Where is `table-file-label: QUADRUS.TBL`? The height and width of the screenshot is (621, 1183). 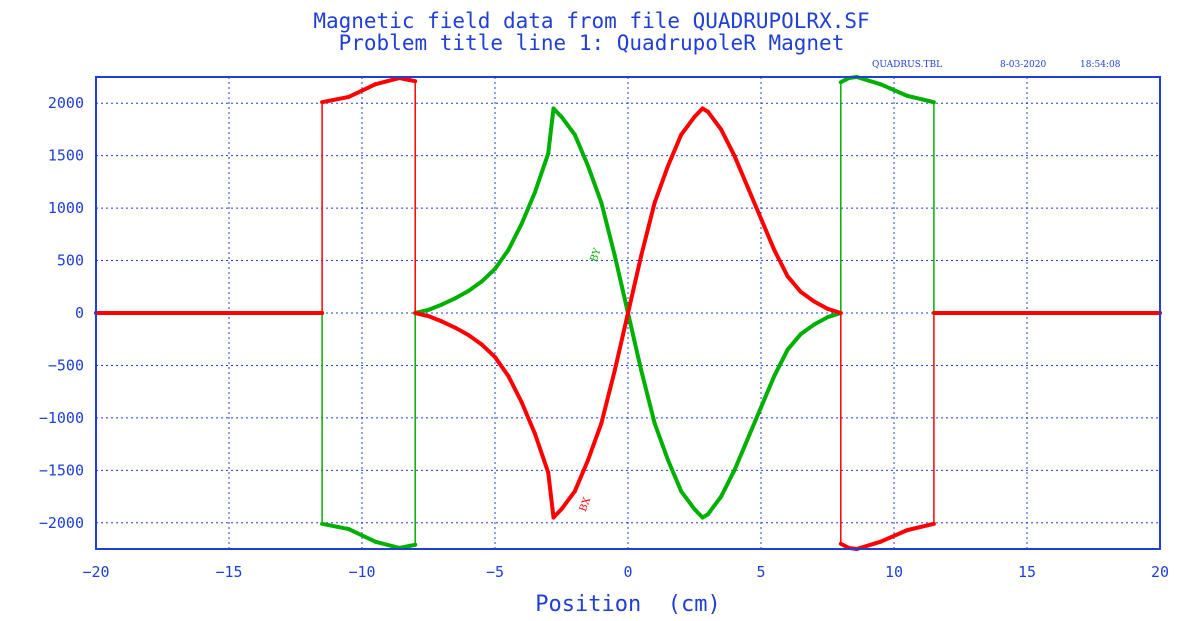
table-file-label: QUADRUS.TBL is located at coordinates (907, 65).